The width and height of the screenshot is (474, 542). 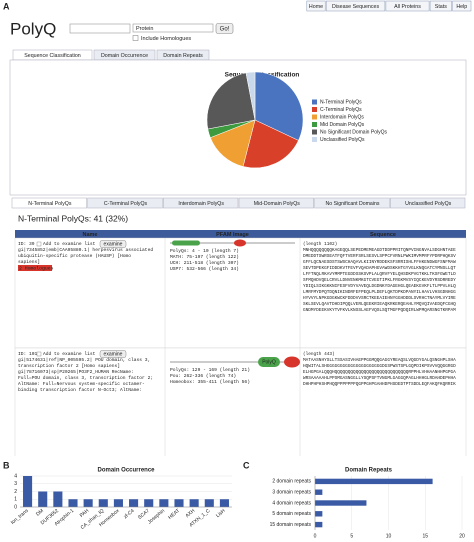 What do you see at coordinates (144, 29) in the screenshot?
I see `select-label: Protein` at bounding box center [144, 29].